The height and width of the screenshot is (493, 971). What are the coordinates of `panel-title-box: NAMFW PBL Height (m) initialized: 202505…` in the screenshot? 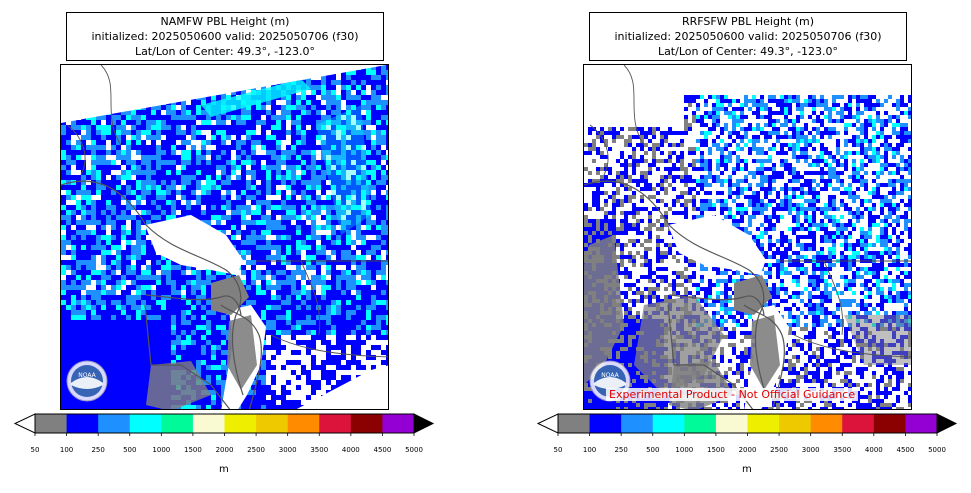 It's located at (225, 36).